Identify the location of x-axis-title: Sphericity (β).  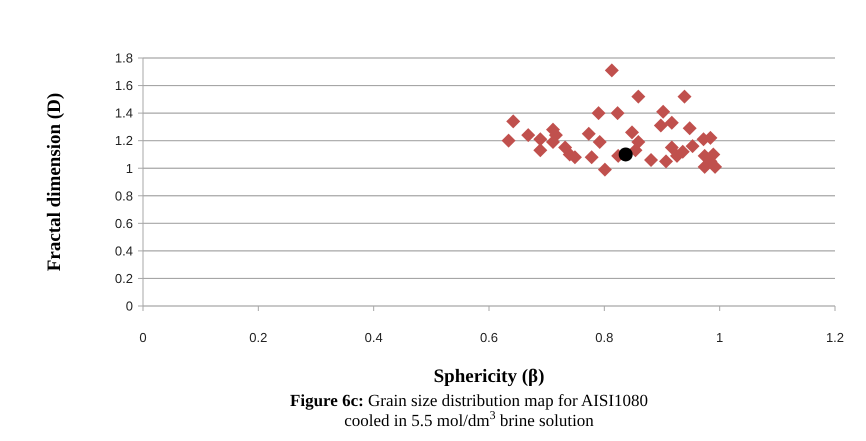
(489, 376).